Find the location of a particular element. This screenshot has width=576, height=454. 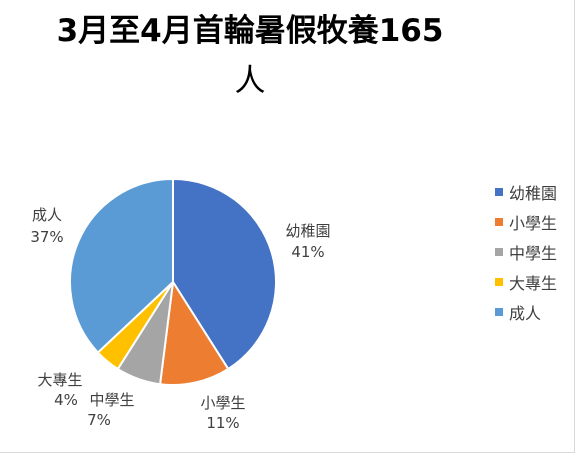

legend-item: 小學生 is located at coordinates (526, 222).